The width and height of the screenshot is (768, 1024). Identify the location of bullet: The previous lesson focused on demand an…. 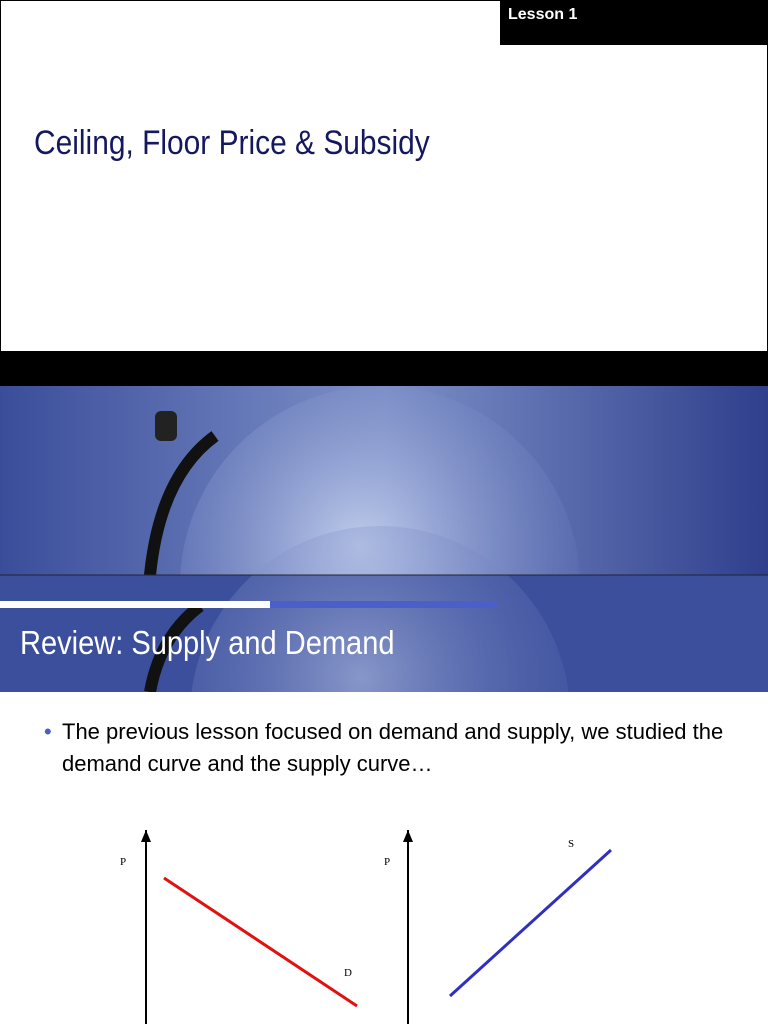
(389, 748).